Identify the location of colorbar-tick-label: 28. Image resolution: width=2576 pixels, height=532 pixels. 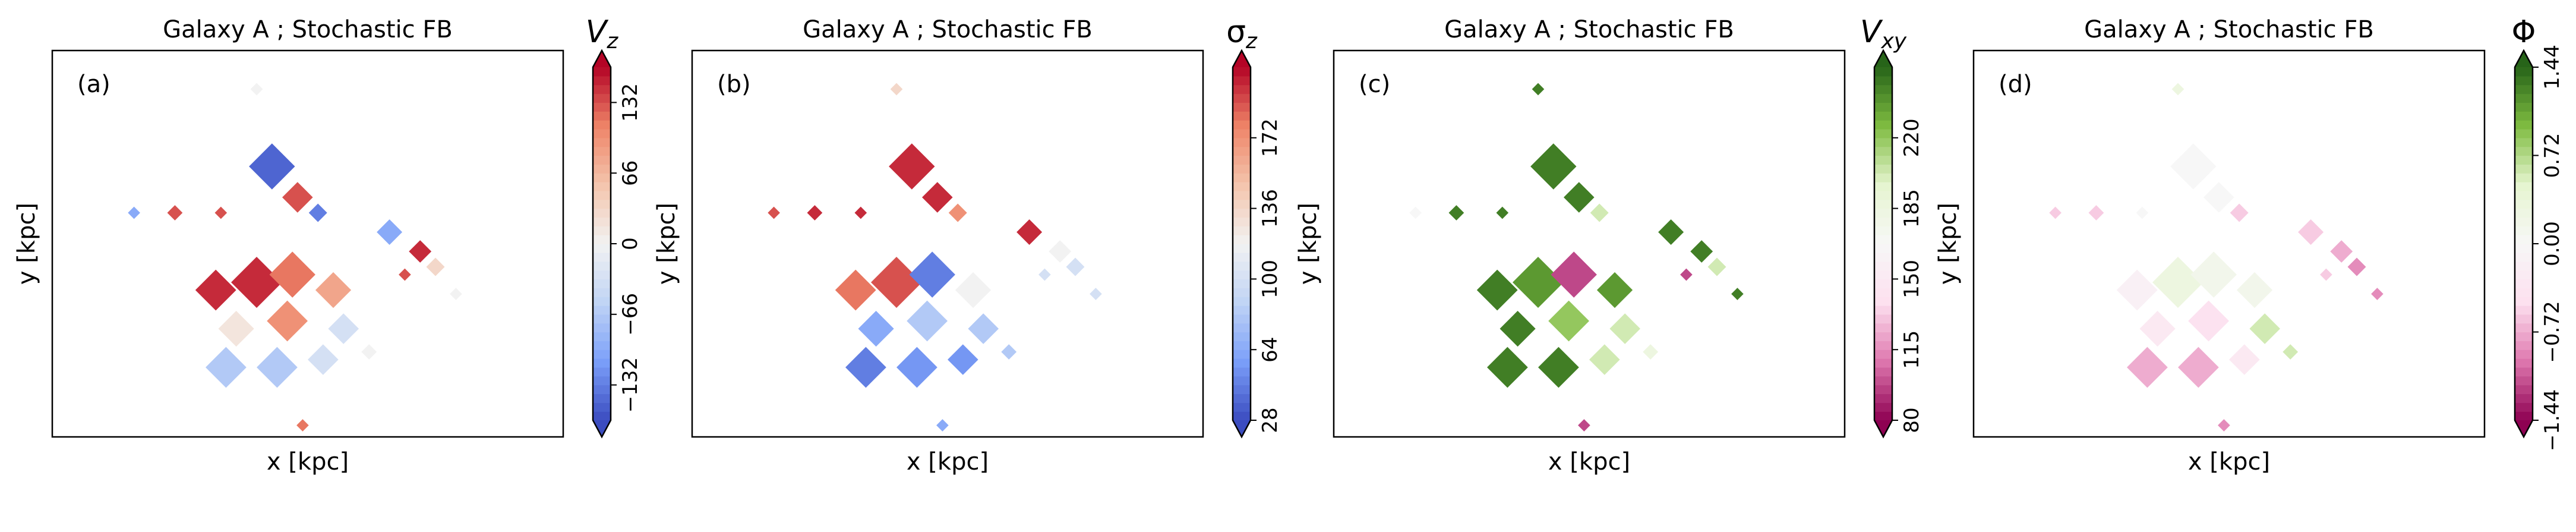
(1270, 420).